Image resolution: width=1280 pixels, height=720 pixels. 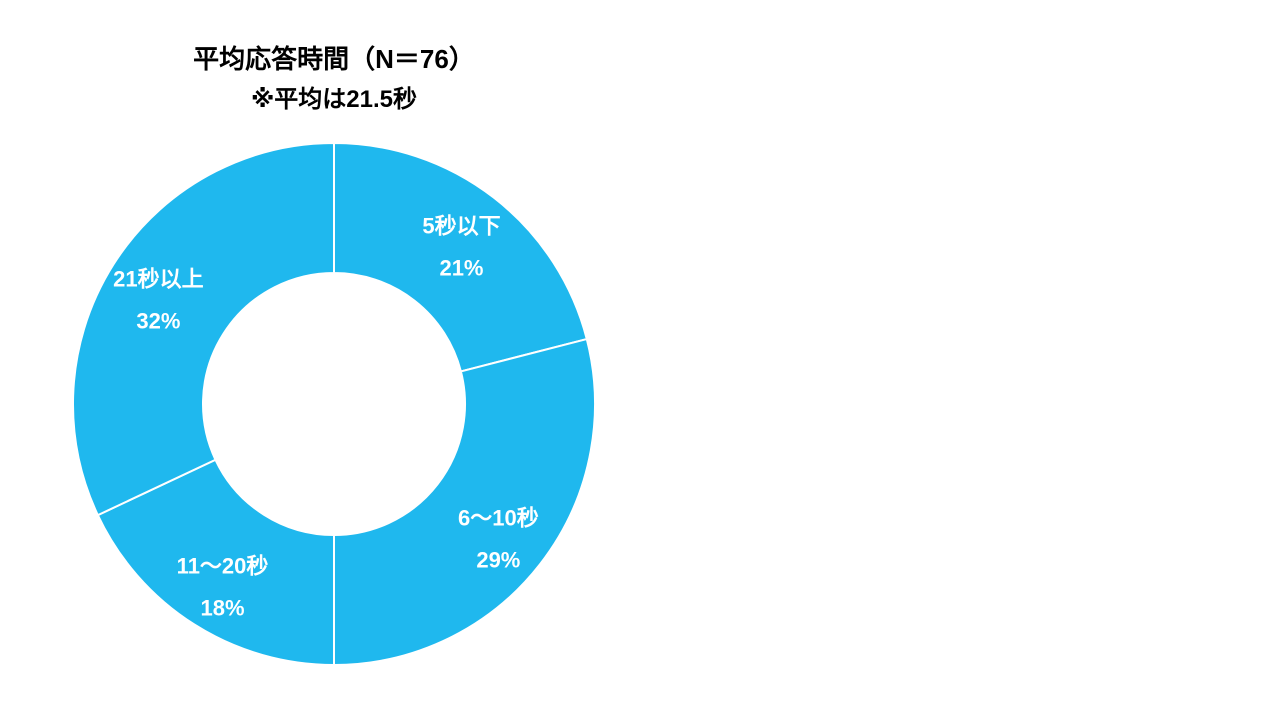 I want to click on slice-value-label: 29%, so click(x=498, y=559).